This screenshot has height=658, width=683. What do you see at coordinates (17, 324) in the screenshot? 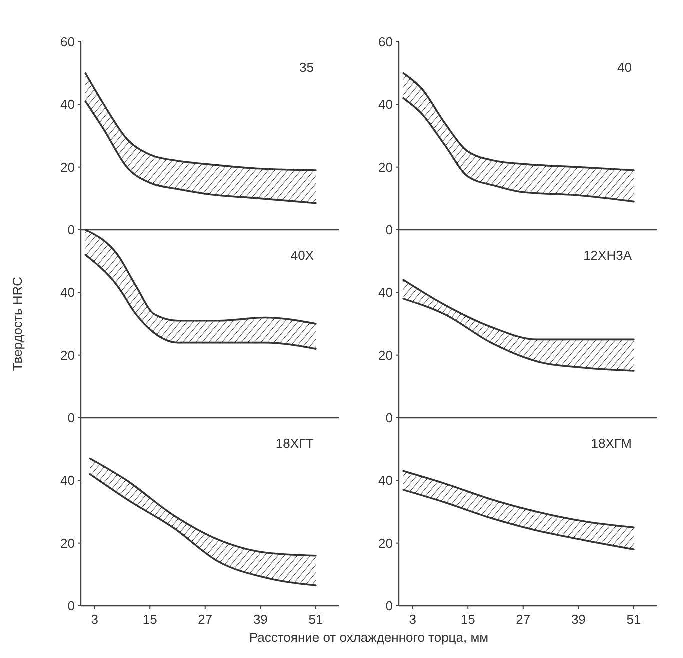
I see `y-axis-title: Твердость HRC` at bounding box center [17, 324].